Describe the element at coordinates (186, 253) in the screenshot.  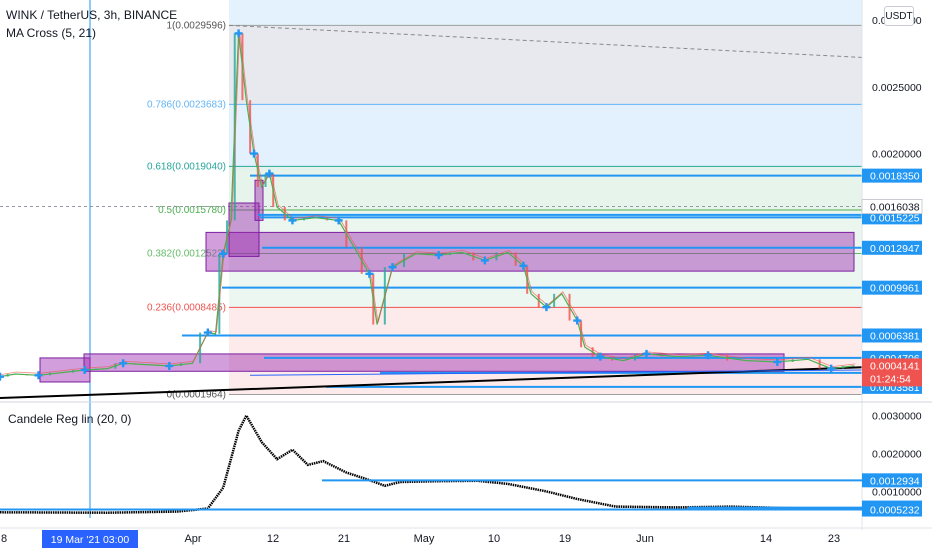
I see `fib-level-label: 0.382(0.0012522)` at that location.